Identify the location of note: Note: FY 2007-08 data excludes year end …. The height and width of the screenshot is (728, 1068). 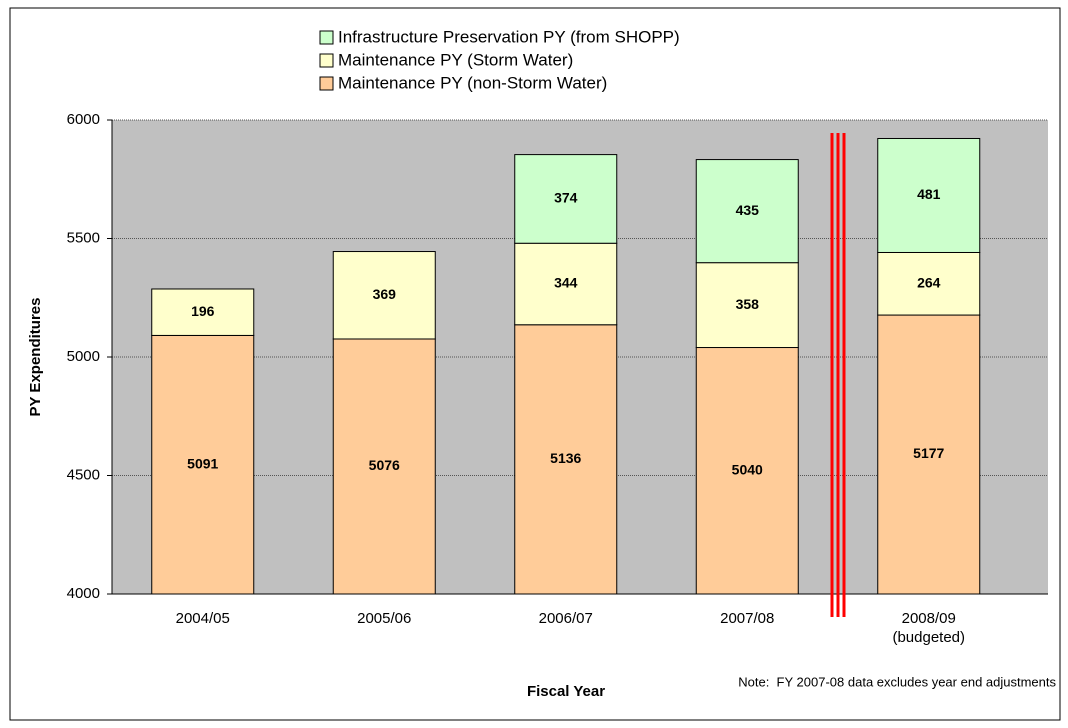
(897, 681).